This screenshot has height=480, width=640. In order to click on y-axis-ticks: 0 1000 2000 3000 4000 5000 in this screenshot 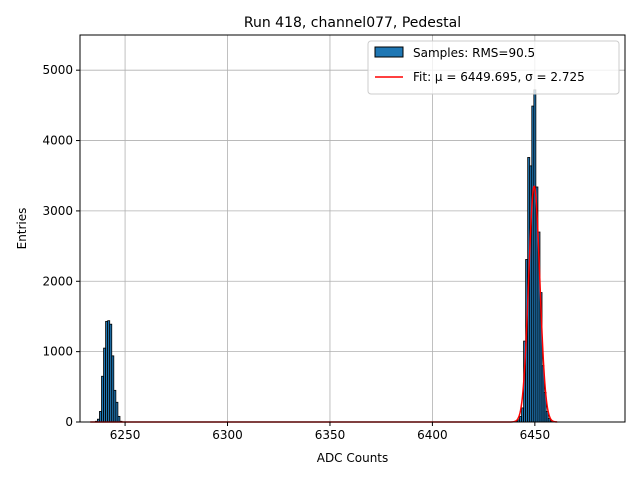, I will do `click(61, 246)`.